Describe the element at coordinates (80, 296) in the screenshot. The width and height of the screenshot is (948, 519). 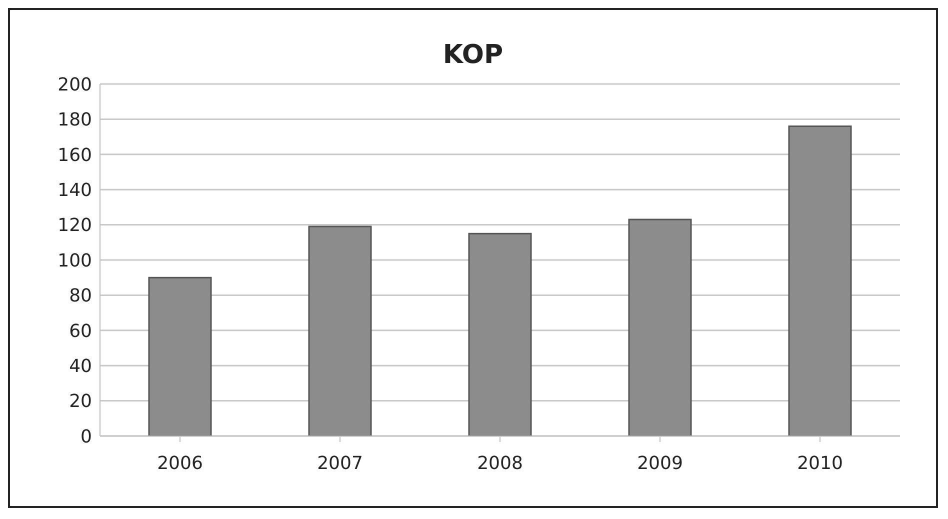
I see `y-tick-label: 80` at that location.